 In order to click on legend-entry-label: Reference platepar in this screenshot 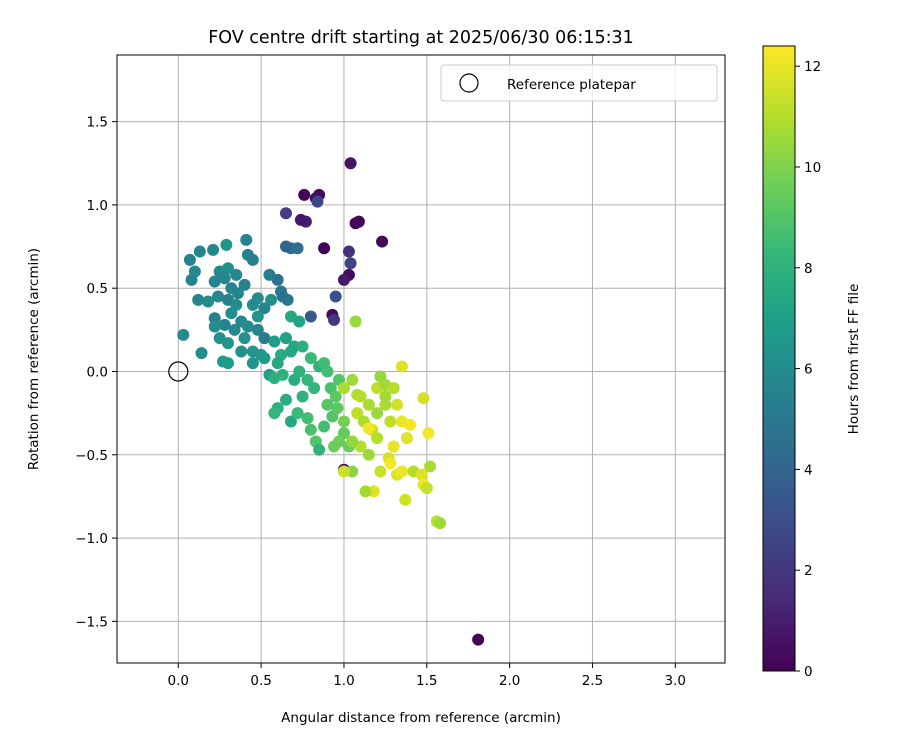, I will do `click(571, 85)`.